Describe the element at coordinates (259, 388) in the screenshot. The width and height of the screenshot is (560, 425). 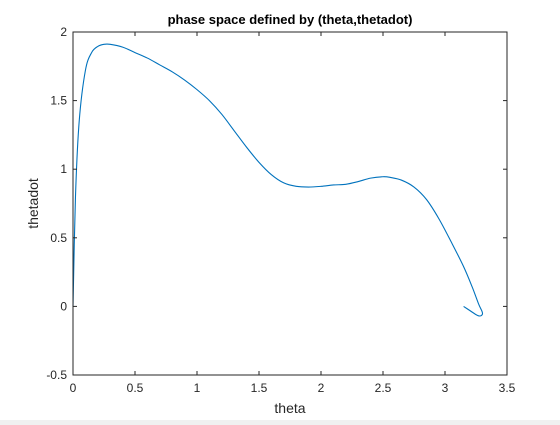
I see `x-tick-label: 1.5` at that location.